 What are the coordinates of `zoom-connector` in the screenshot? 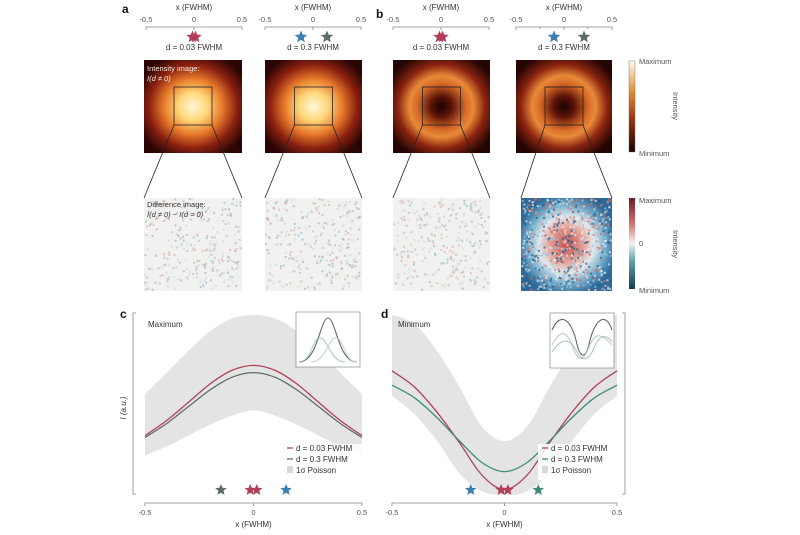 It's located at (227, 161).